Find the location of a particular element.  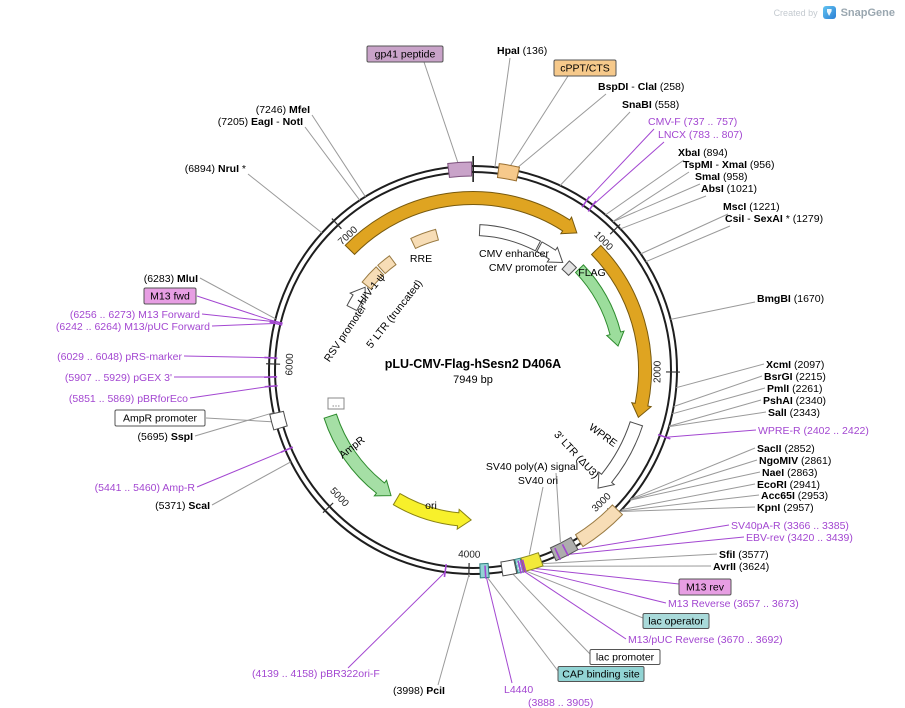

m13-puc-reverse-leader-line is located at coordinates (573, 604).